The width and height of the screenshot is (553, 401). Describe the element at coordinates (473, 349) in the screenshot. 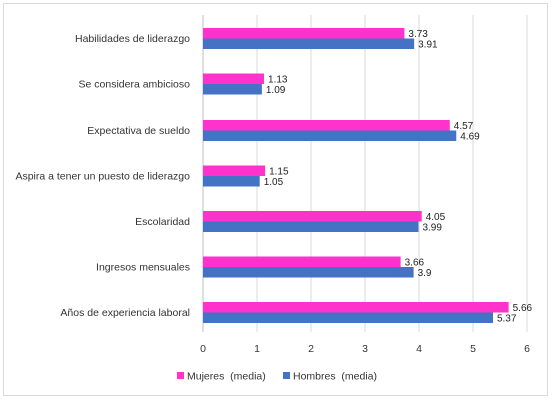

I see `x-tick-label: 5` at that location.